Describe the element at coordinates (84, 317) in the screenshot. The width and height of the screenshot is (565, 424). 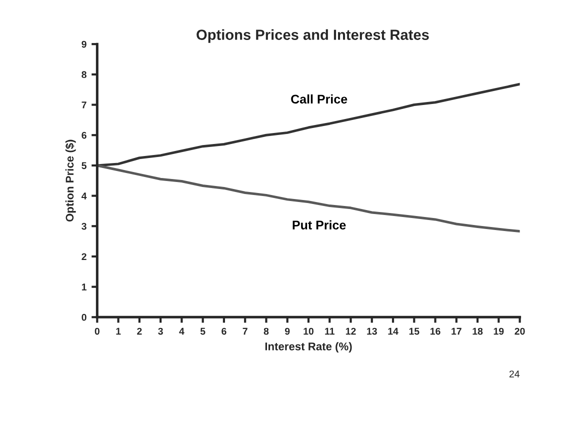
I see `y-tick-label: 0` at that location.